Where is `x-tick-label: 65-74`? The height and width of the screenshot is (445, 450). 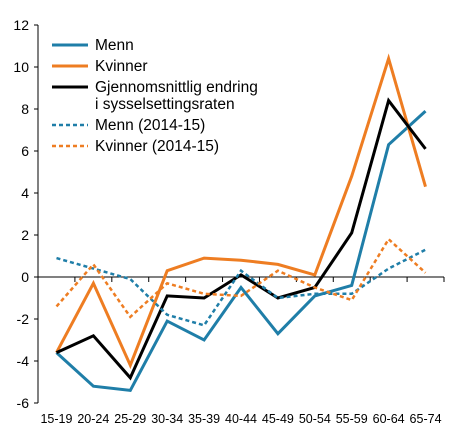 x-tick-label: 65-74 is located at coordinates (426, 419).